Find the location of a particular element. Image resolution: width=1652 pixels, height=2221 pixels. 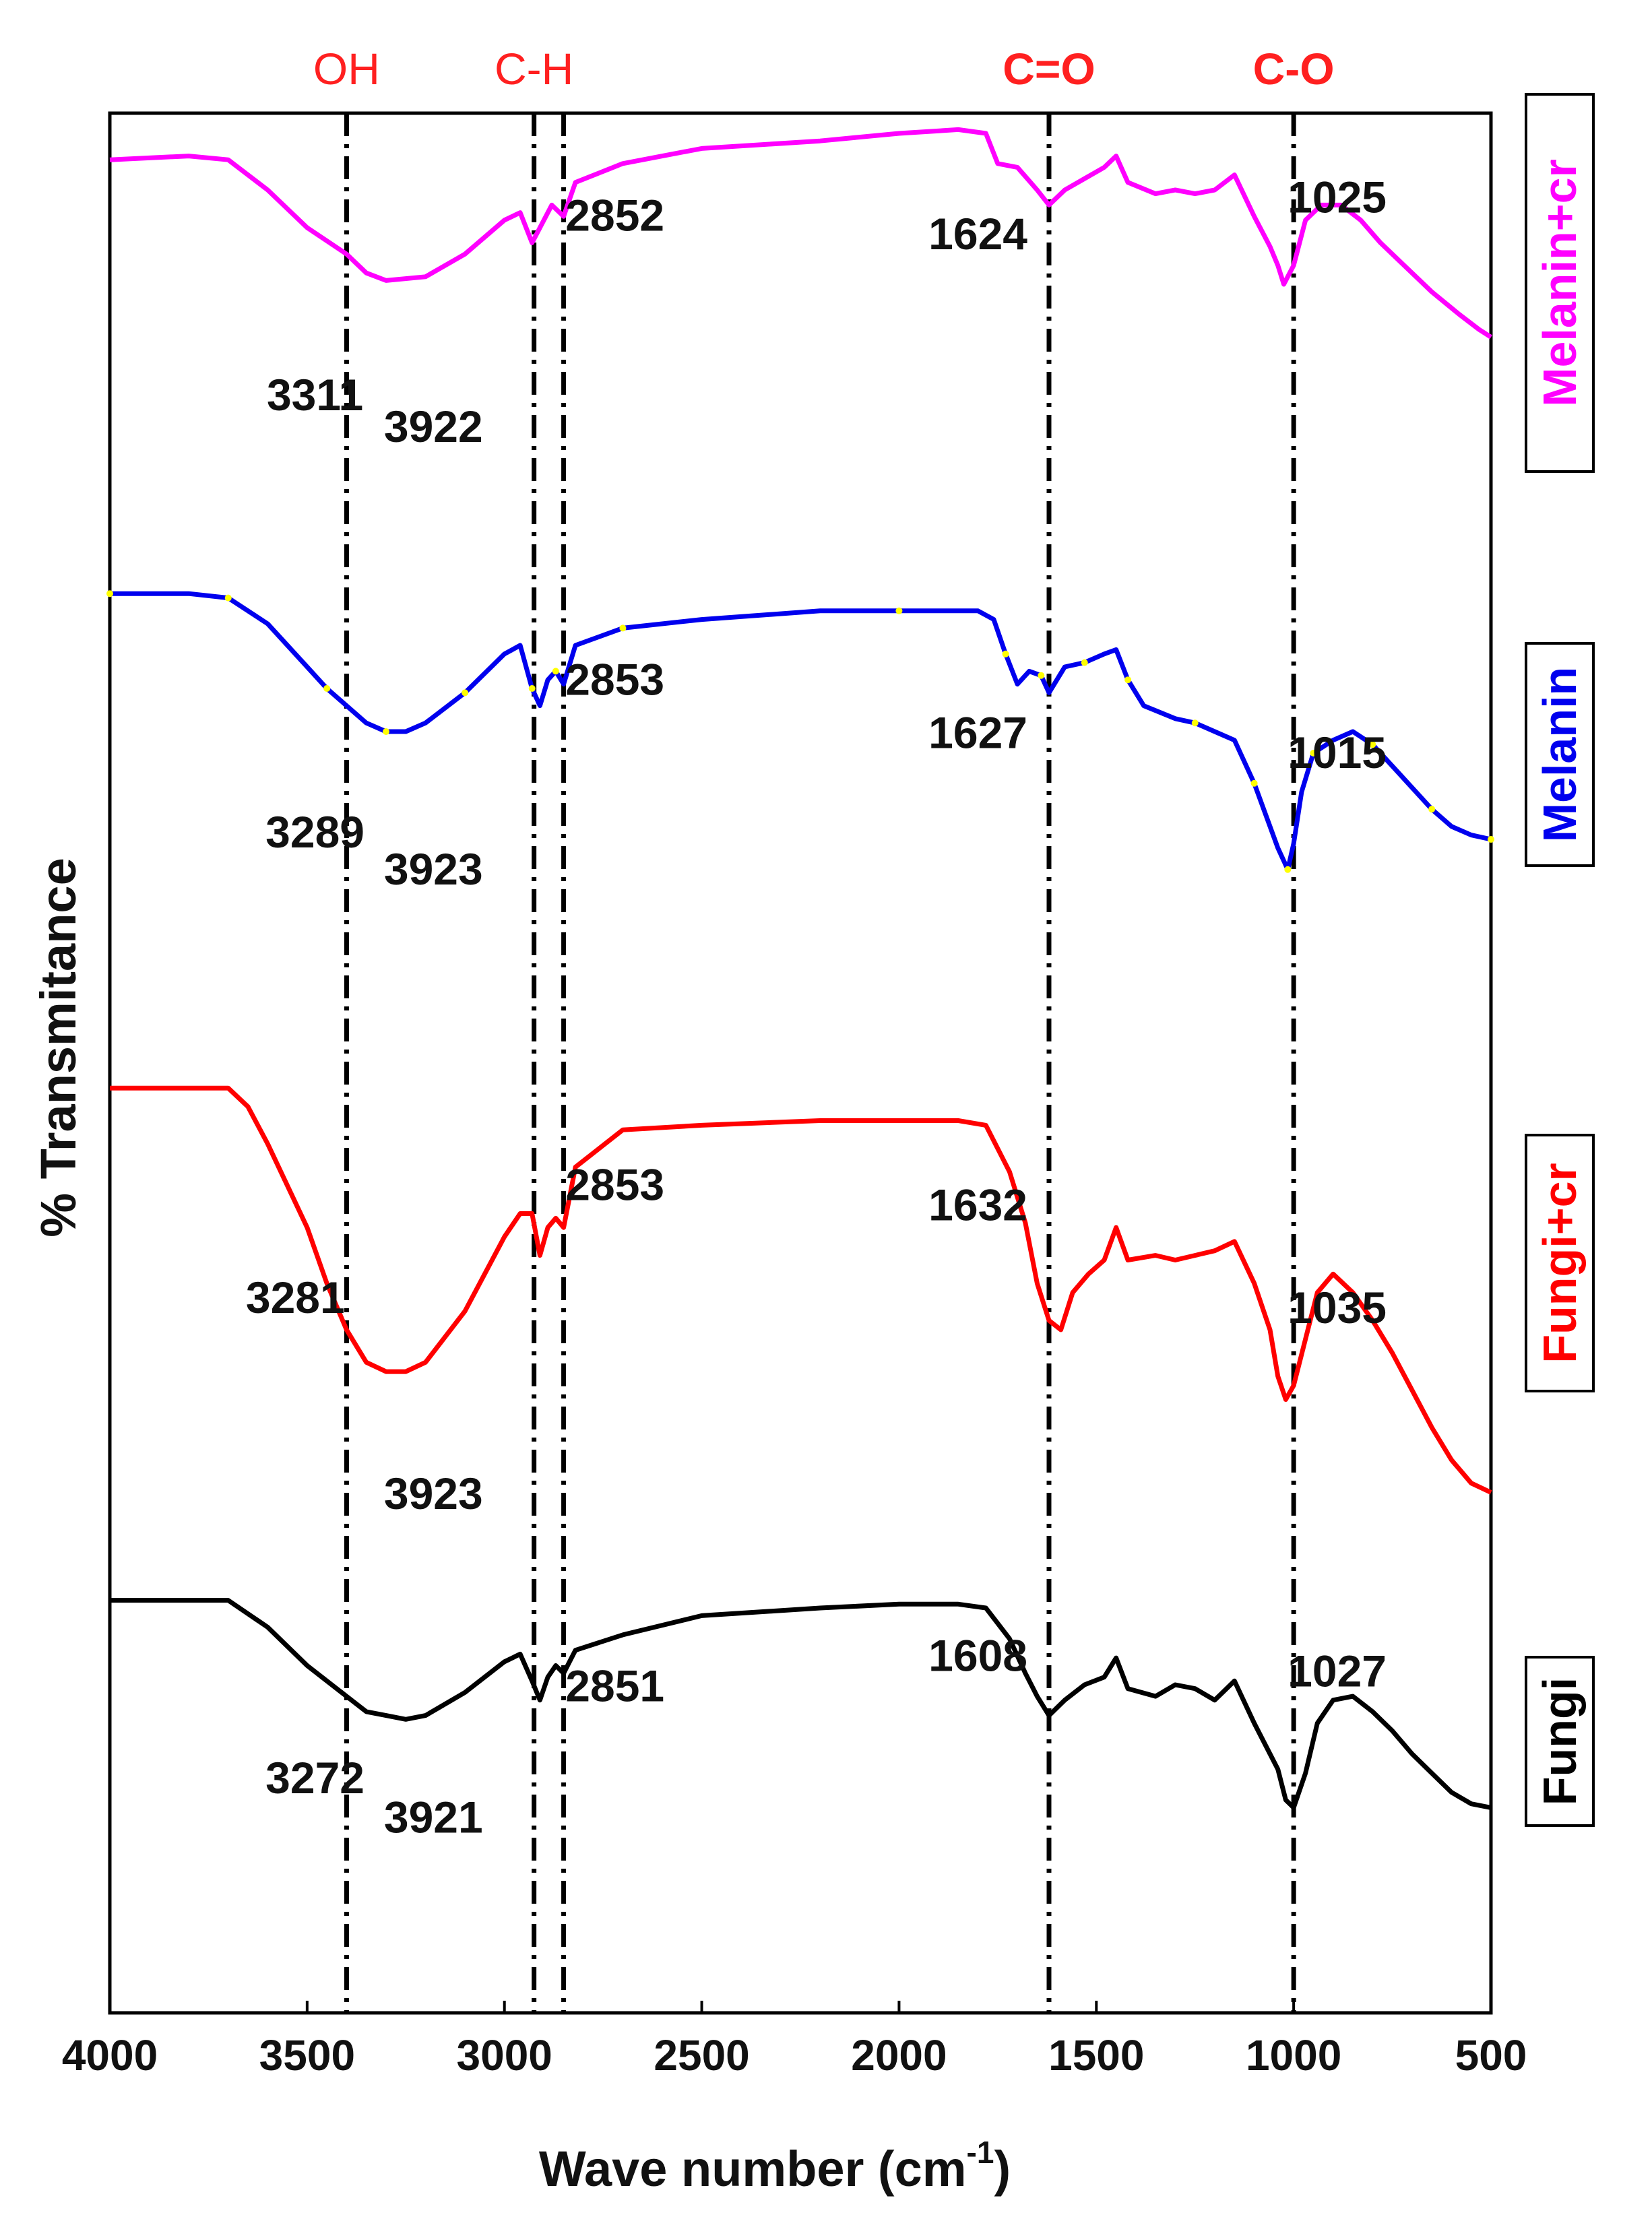

x-tick-label: 500 is located at coordinates (1491, 2056).